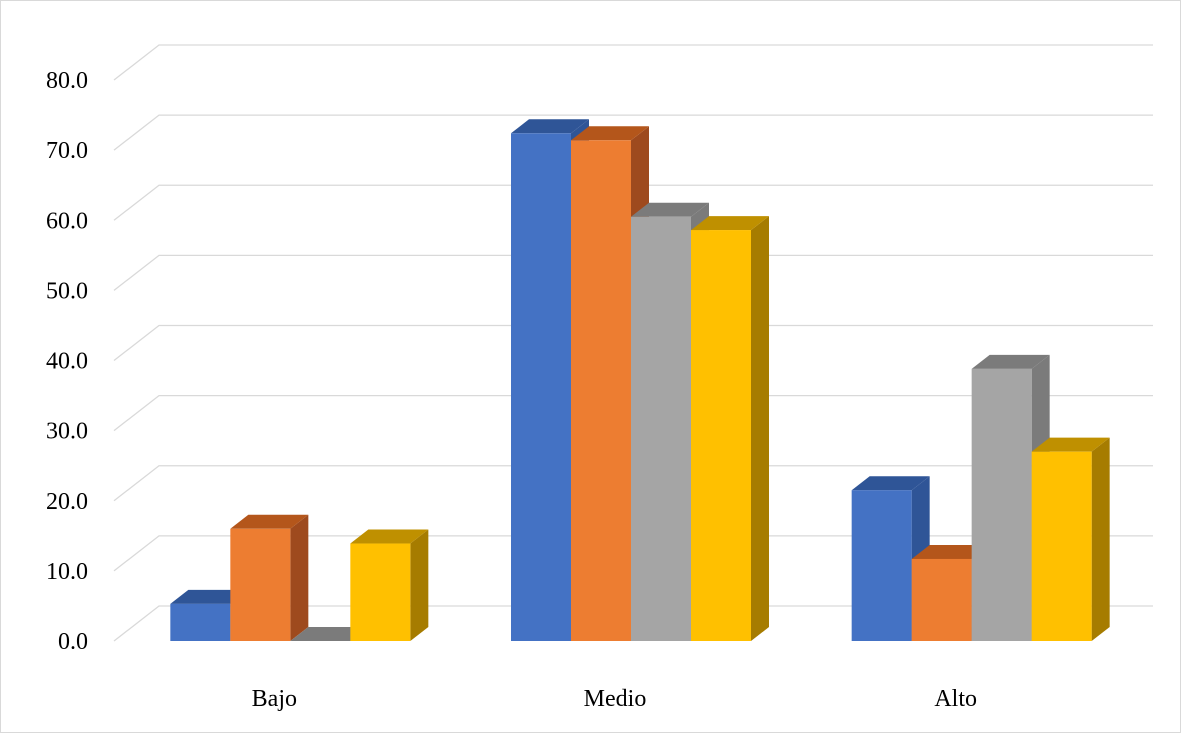 The width and height of the screenshot is (1181, 733). Describe the element at coordinates (67, 151) in the screenshot. I see `y-tick-label: 70.0` at that location.